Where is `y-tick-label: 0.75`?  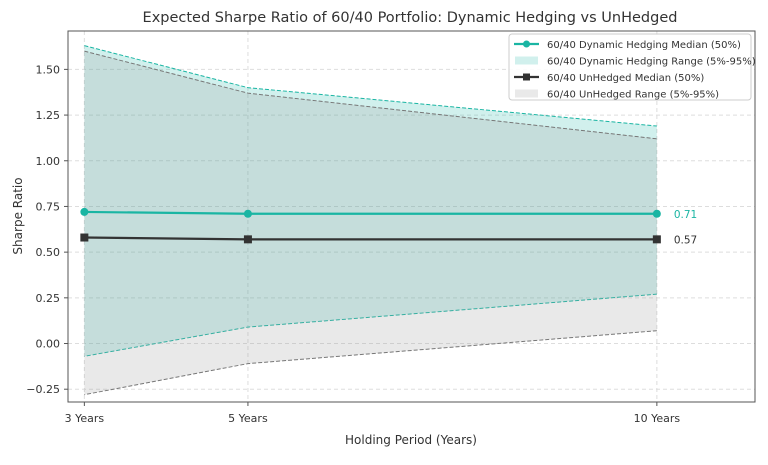
y-tick-label: 0.75 is located at coordinates (48, 206).